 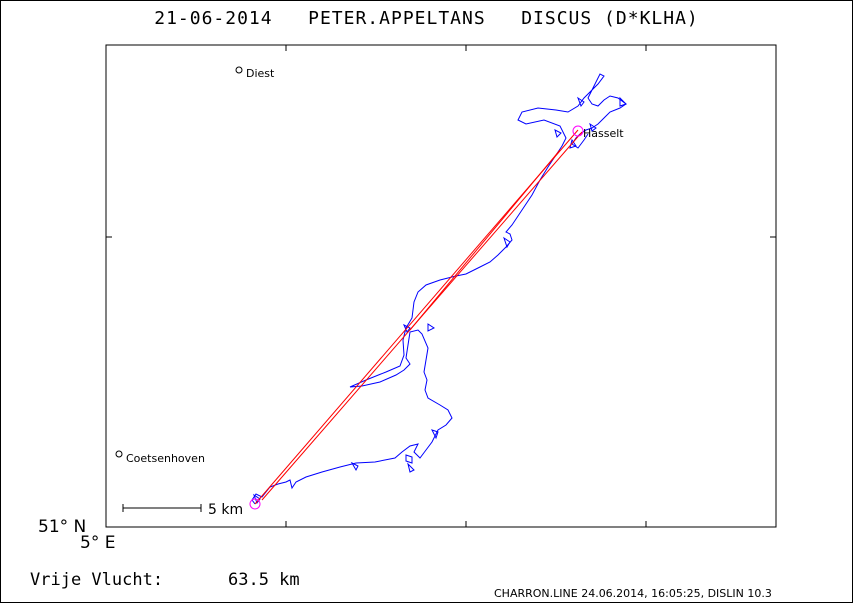 I want to click on latitude-label: 51° N, so click(x=62, y=527).